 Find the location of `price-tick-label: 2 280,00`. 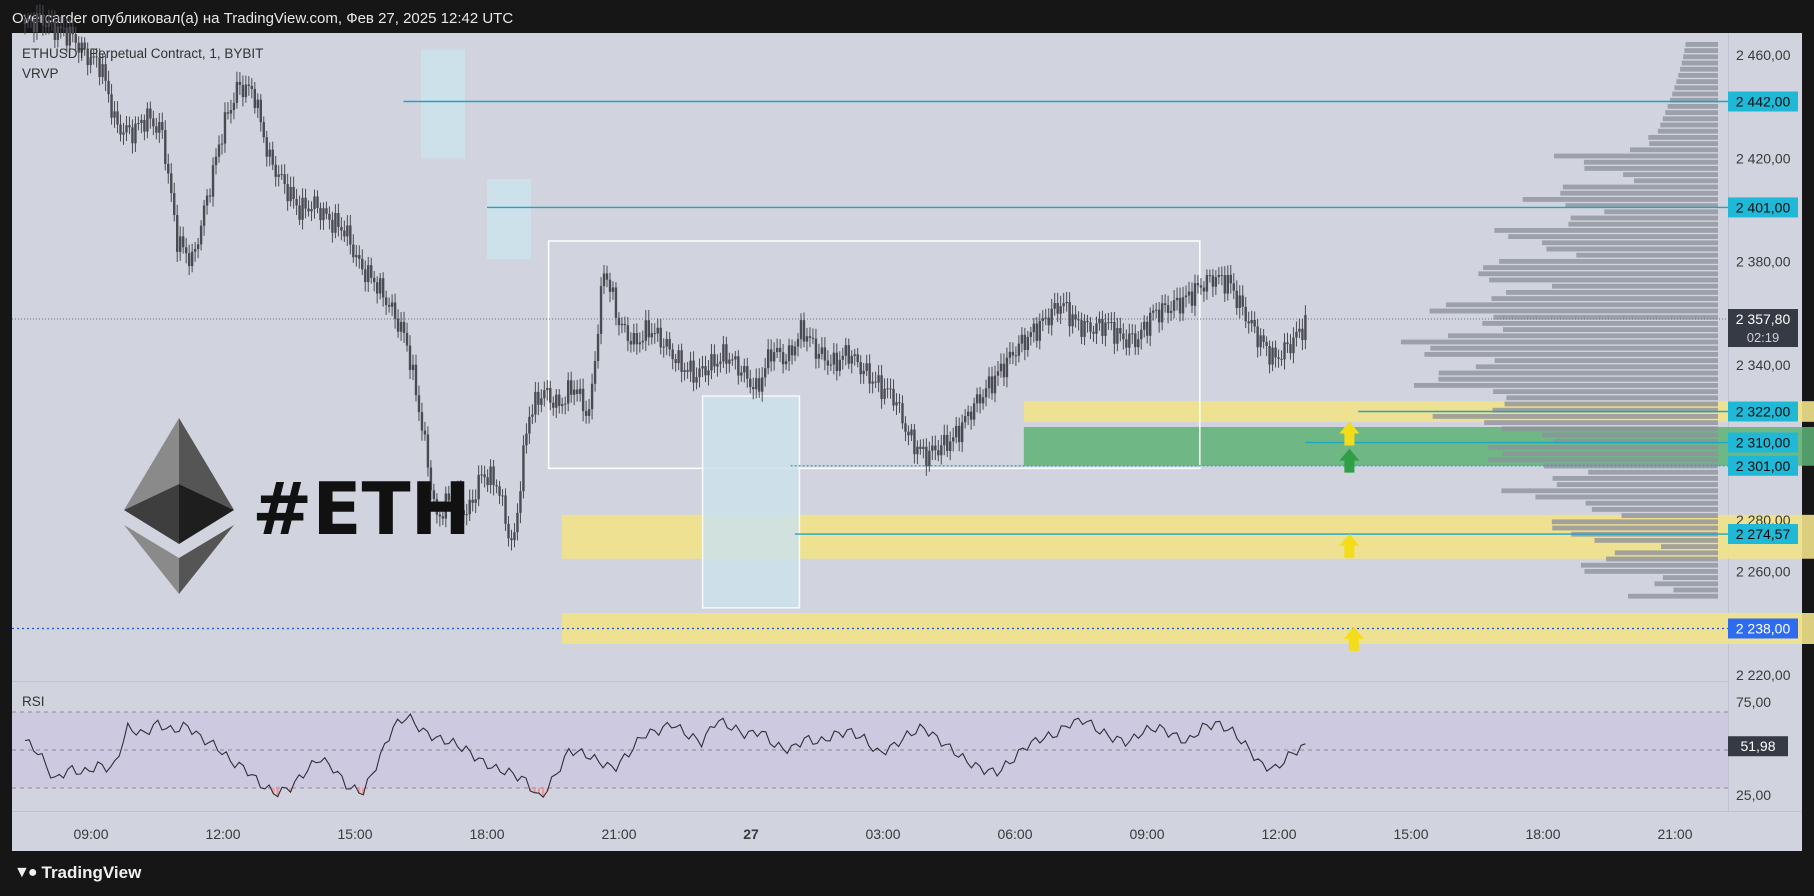

price-tick-label: 2 280,00 is located at coordinates (1763, 520).